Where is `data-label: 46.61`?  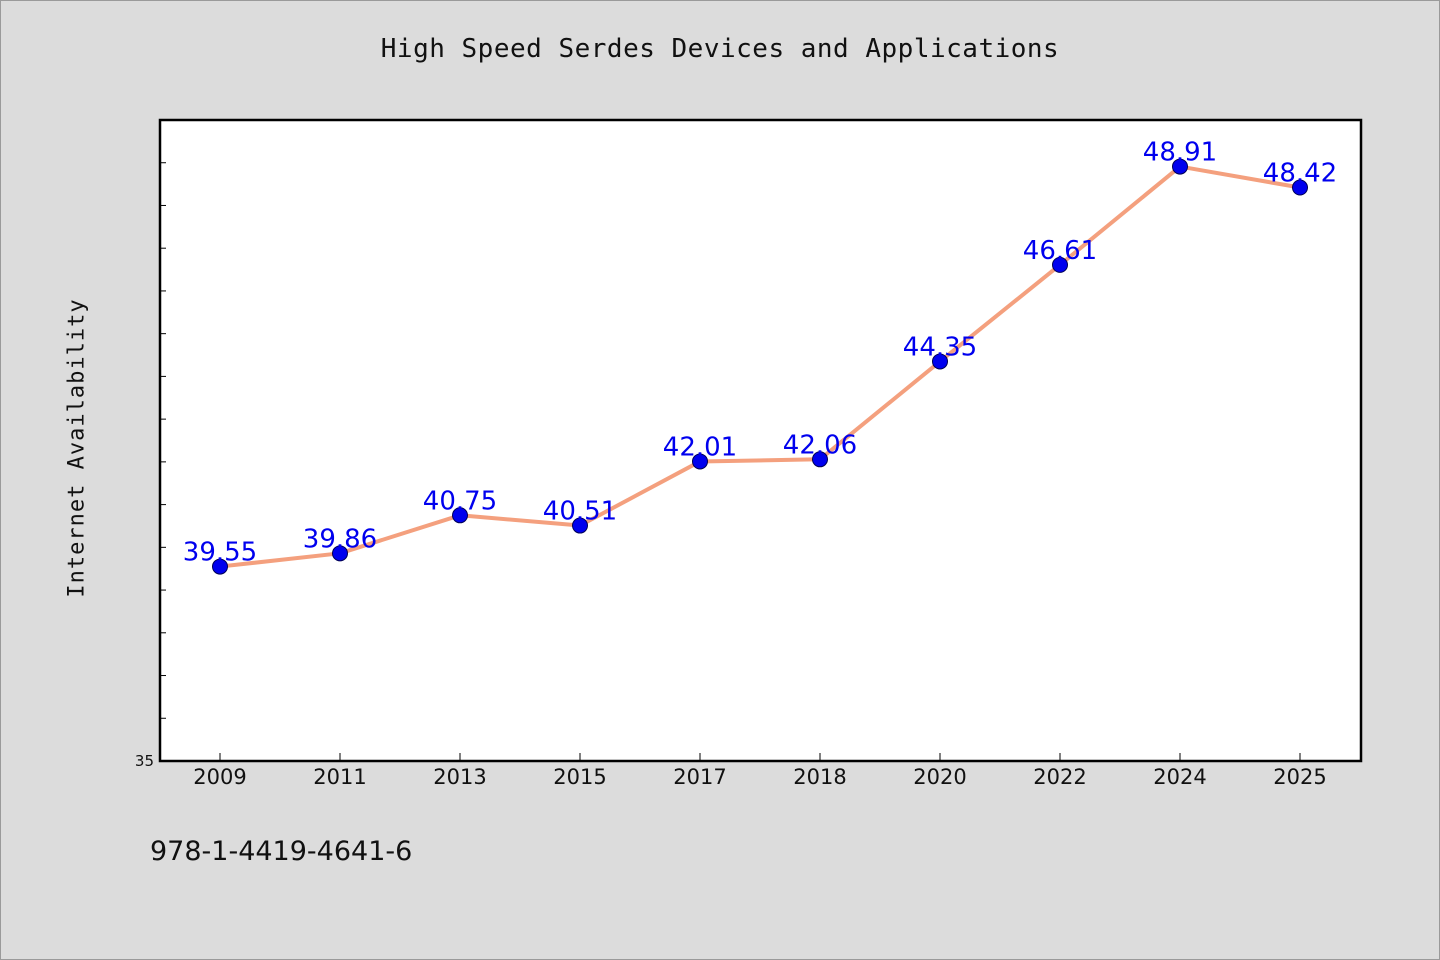 data-label: 46.61 is located at coordinates (1060, 251).